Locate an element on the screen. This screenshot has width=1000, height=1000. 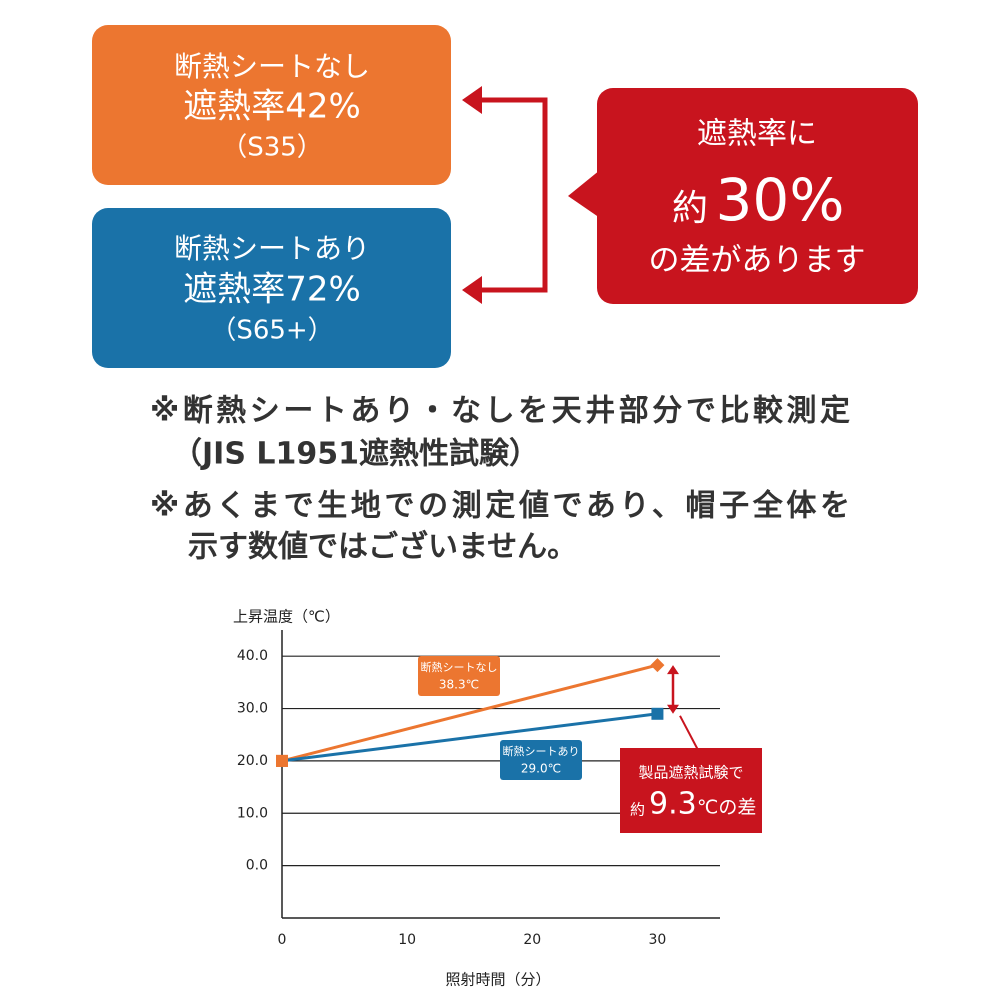
note-line: （JIS L1951遮熱性試験） is located at coordinates (355, 454).